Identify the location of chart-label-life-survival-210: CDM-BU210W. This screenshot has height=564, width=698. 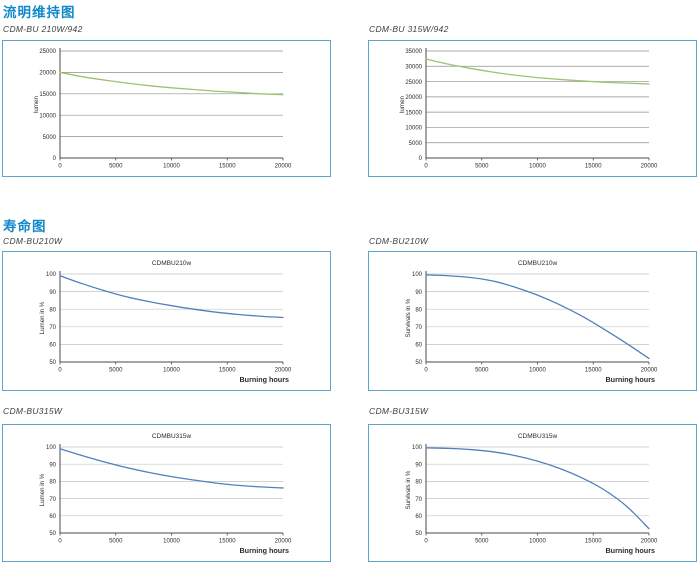
(399, 241).